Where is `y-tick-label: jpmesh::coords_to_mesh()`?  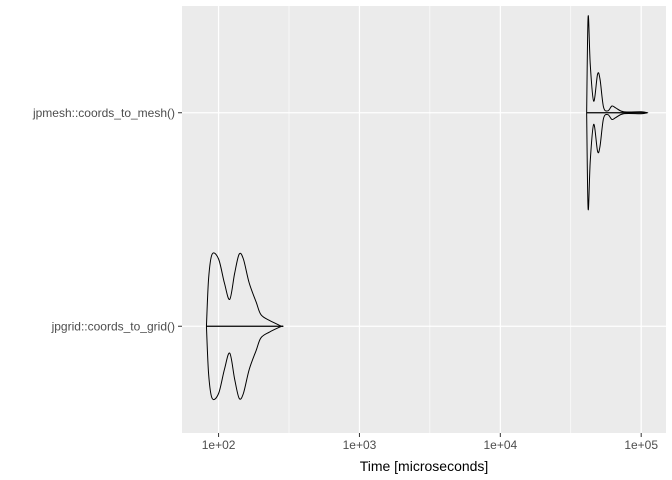
y-tick-label: jpmesh::coords_to_mesh() is located at coordinates (103, 113).